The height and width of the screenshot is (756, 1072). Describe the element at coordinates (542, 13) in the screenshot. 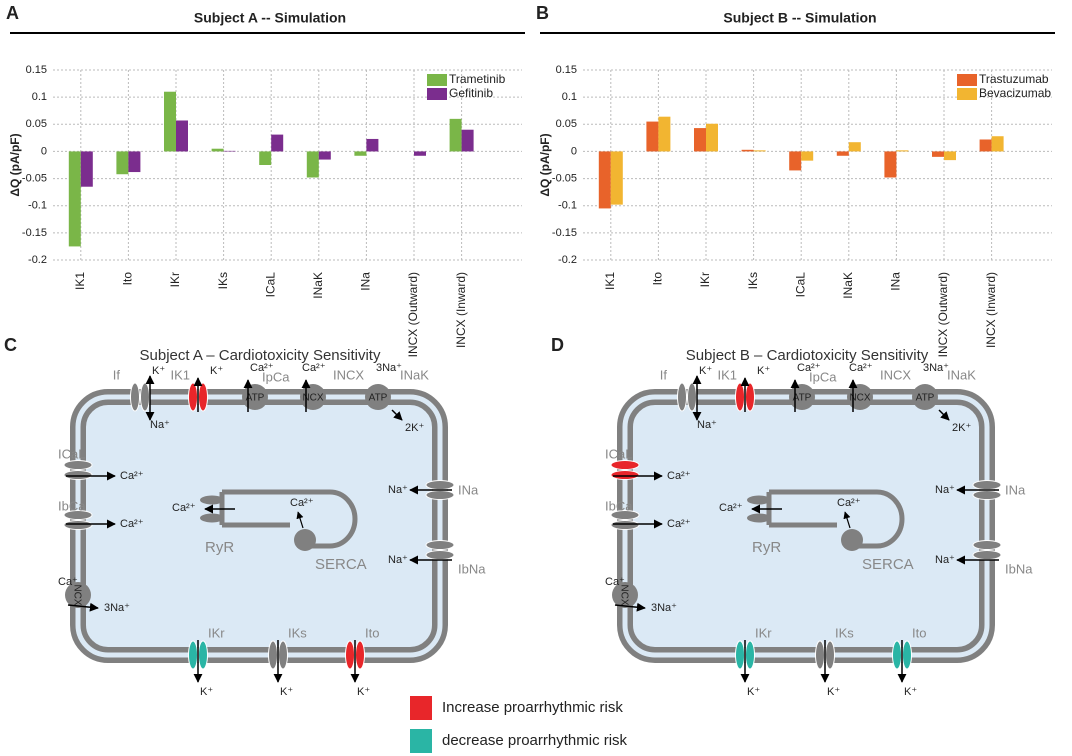

I see `panel-letter: B` at that location.